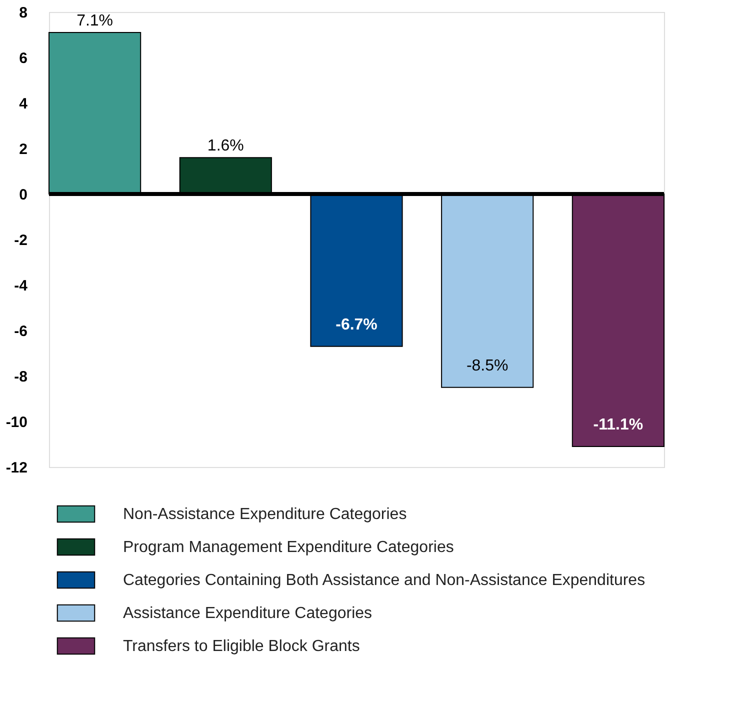 The image size is (744, 723). I want to click on y-tick-label: 0, so click(23, 195).